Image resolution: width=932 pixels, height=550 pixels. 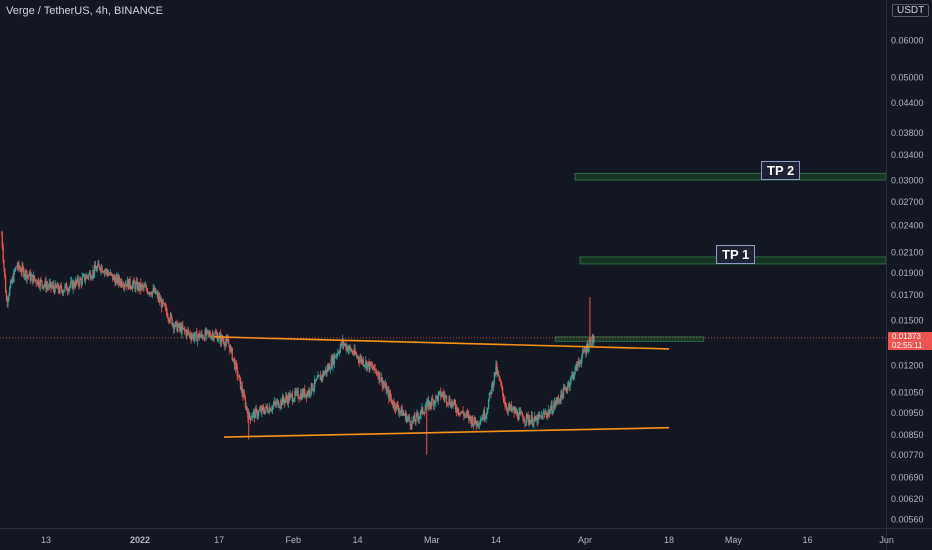 I want to click on trendline-resistance, so click(x=442, y=343).